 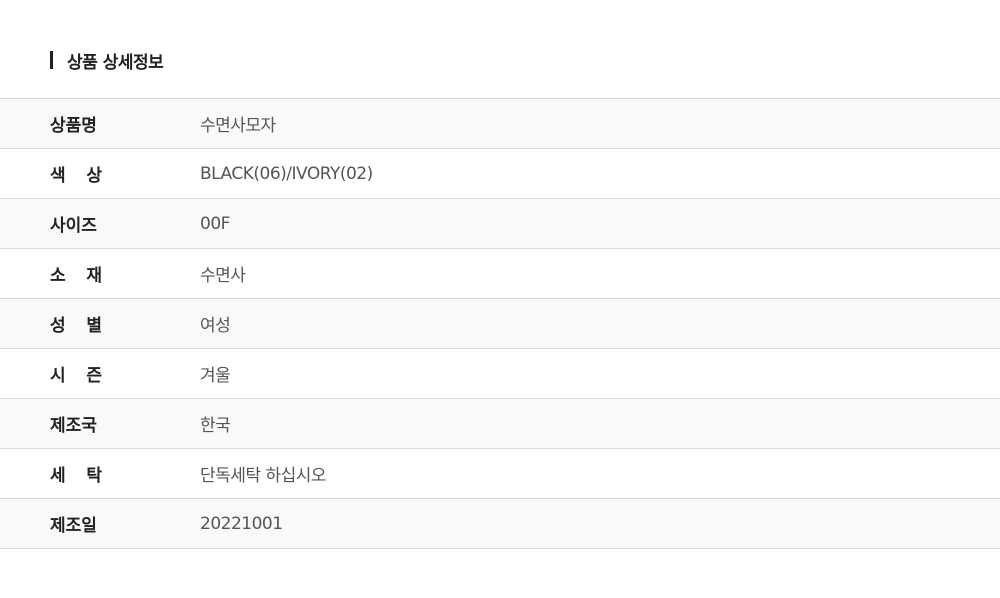 I want to click on table-row: 색 상 BLACK(06)/IVORY(02), so click(x=500, y=173).